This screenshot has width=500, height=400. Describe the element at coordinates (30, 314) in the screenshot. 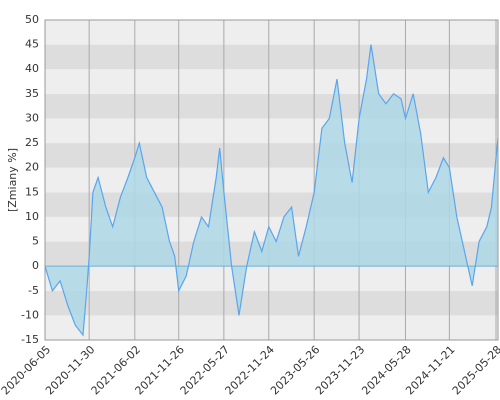

I see `y-tick-label: -10` at that location.